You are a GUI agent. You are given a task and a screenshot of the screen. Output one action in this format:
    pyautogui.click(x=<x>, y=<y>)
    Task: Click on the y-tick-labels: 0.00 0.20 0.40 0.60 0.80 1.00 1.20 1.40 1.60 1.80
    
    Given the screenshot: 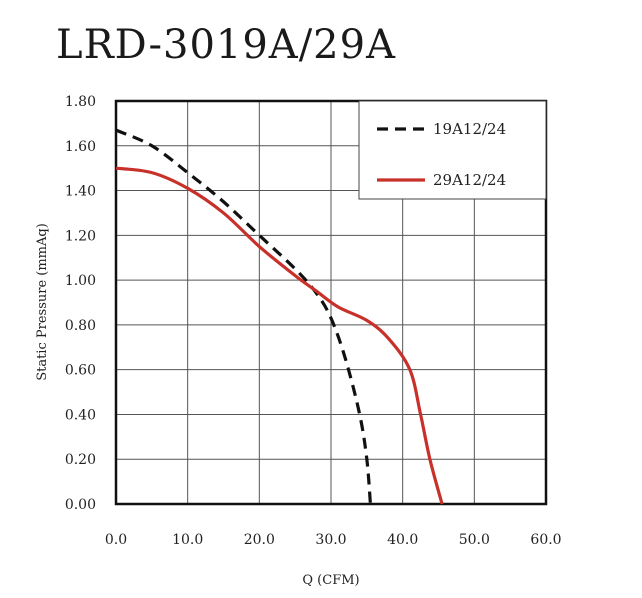 What is the action you would take?
    pyautogui.click(x=80, y=303)
    